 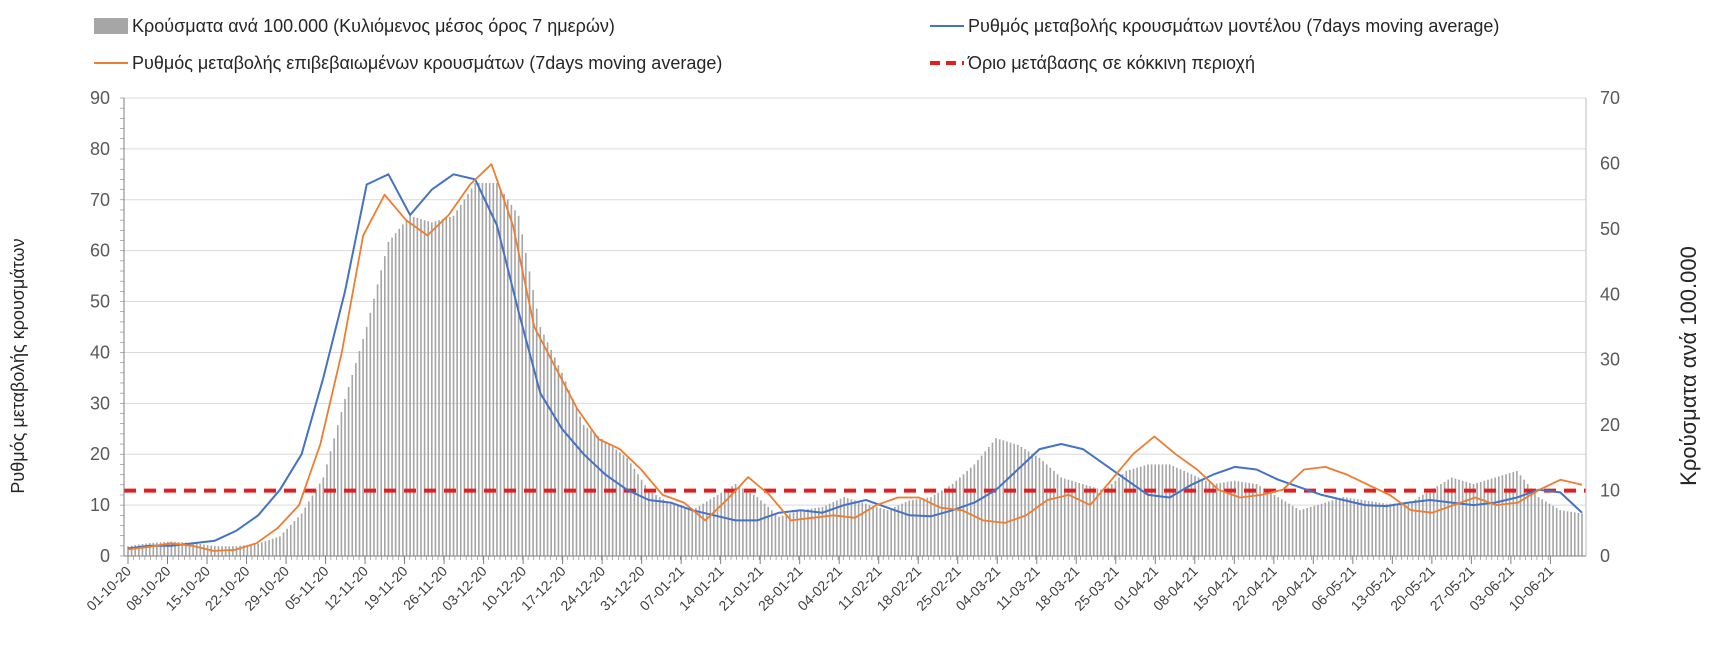 I want to click on x-tick-label: 10-06-21, so click(x=1531, y=588).